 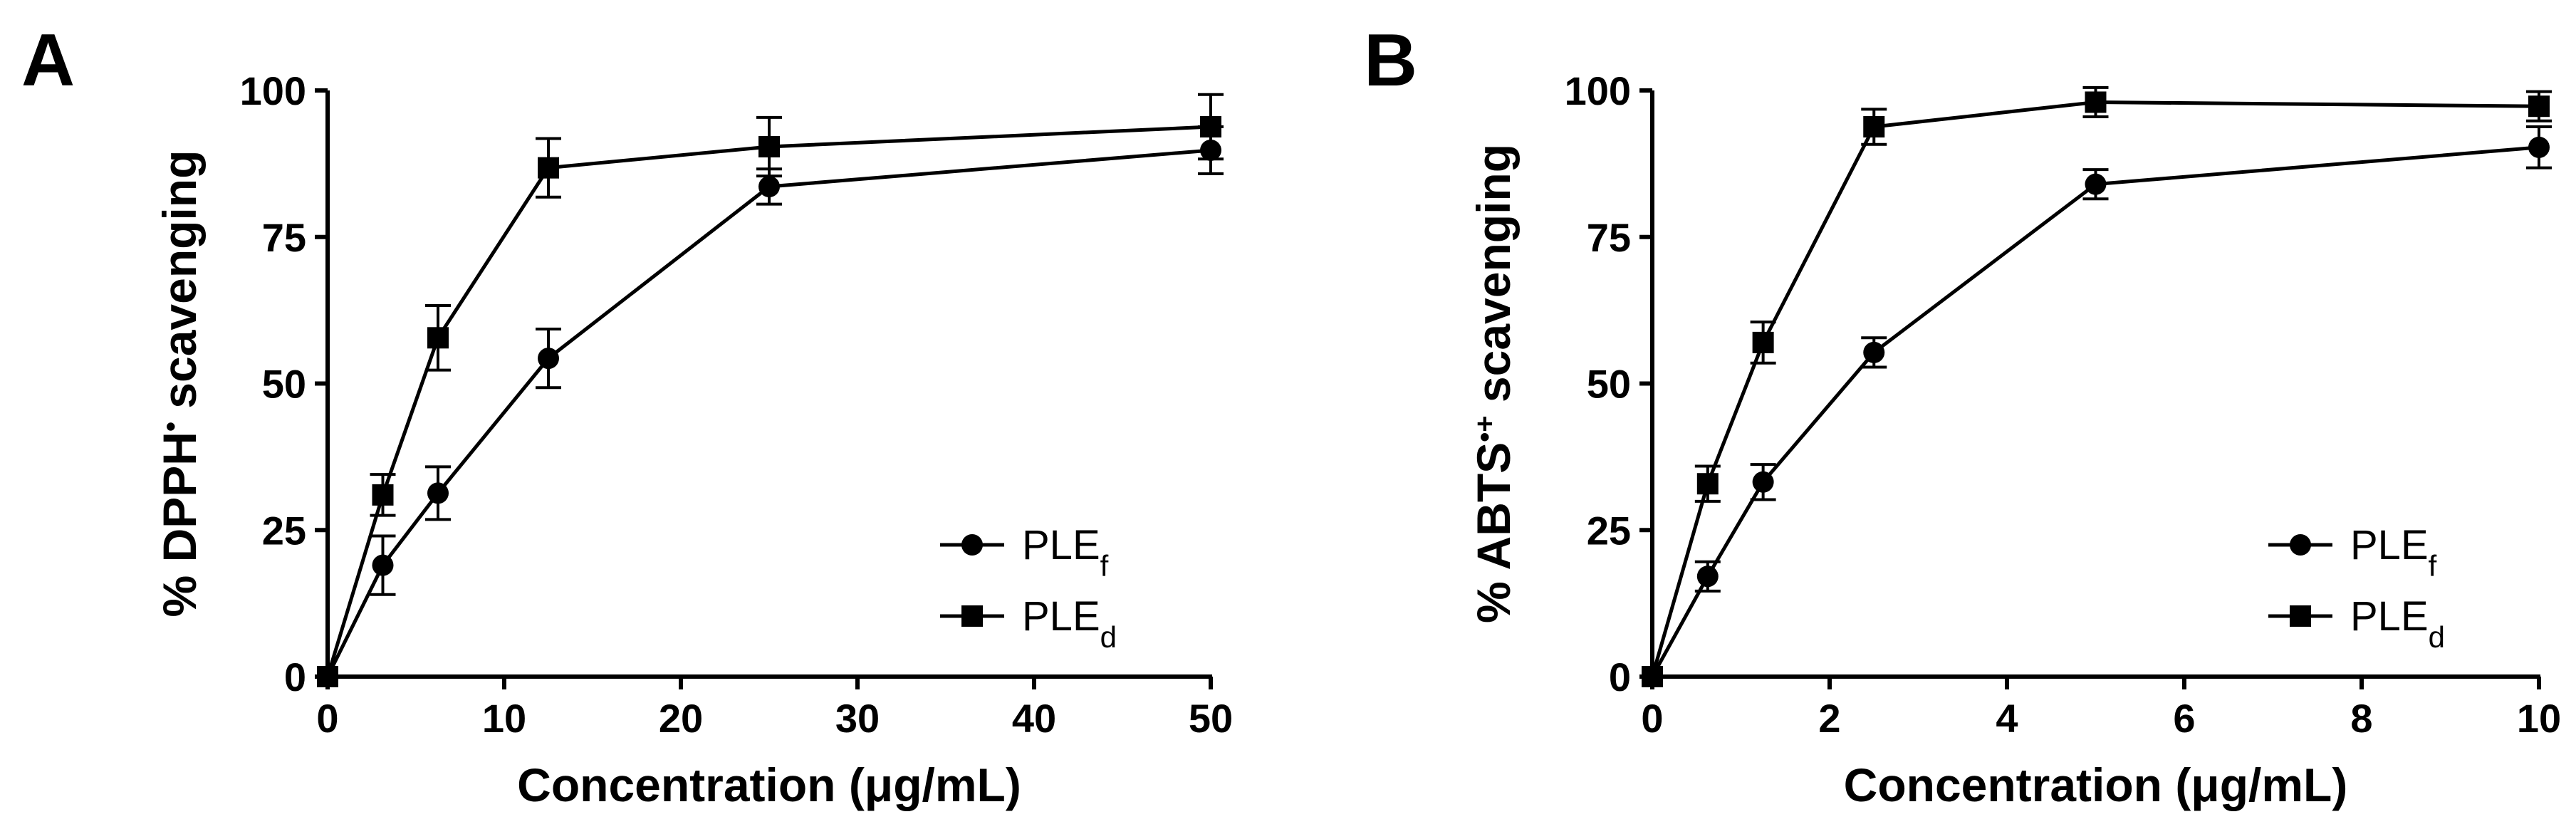 I want to click on y-axis-title-main: % ABTS, so click(x=1493, y=532).